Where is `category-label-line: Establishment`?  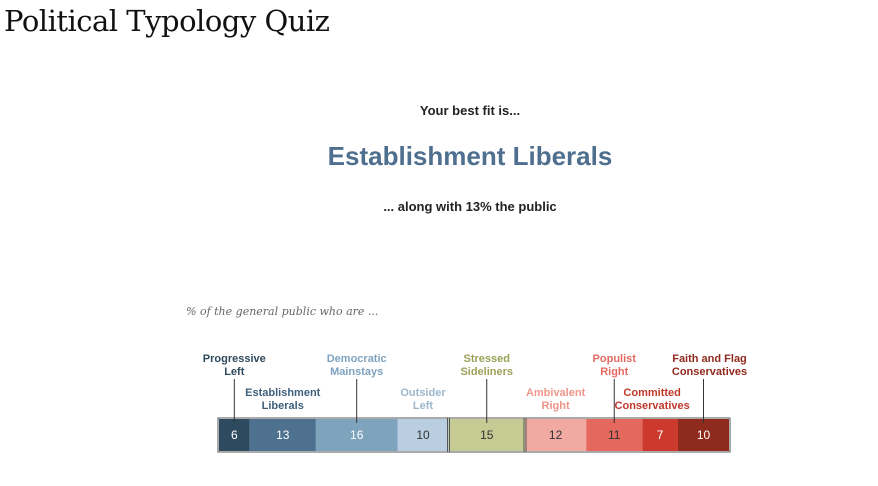 category-label-line: Establishment is located at coordinates (283, 393).